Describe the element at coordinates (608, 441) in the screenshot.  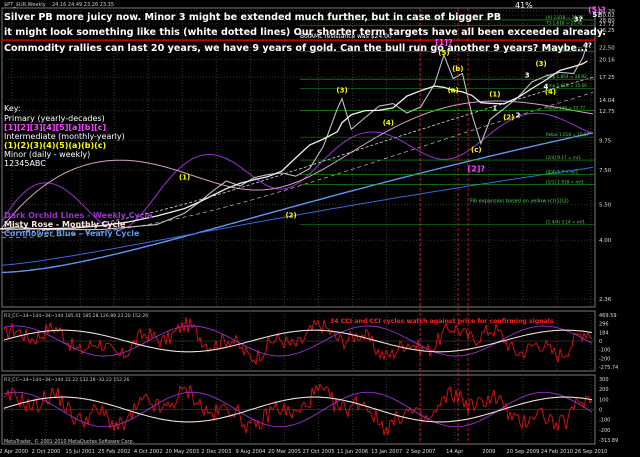
I see `cci2-axis-label: -313.89` at that location.